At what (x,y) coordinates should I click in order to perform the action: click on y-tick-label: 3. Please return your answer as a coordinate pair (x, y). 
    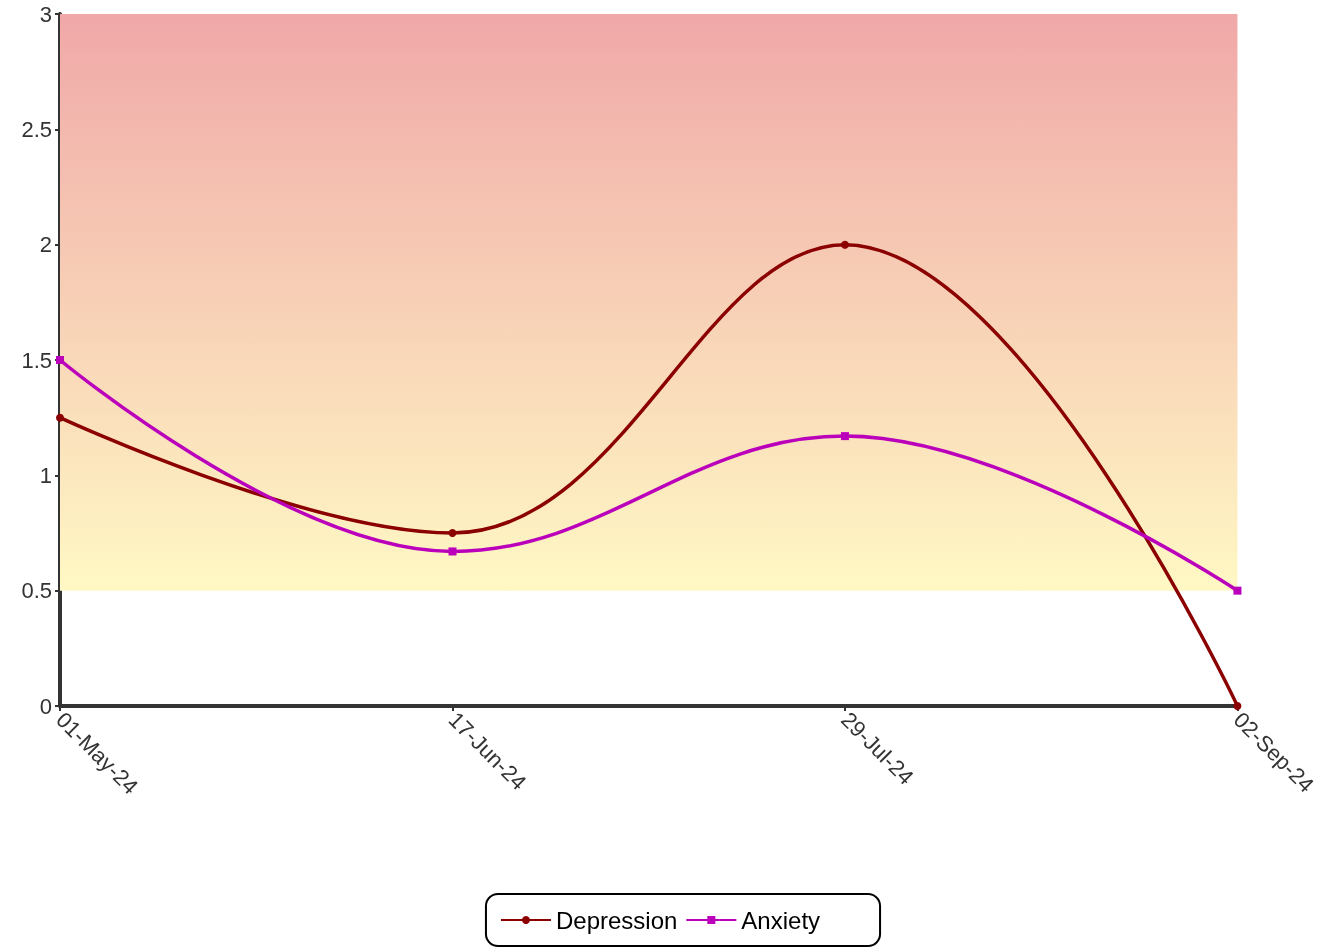
    Looking at the image, I should click on (45, 14).